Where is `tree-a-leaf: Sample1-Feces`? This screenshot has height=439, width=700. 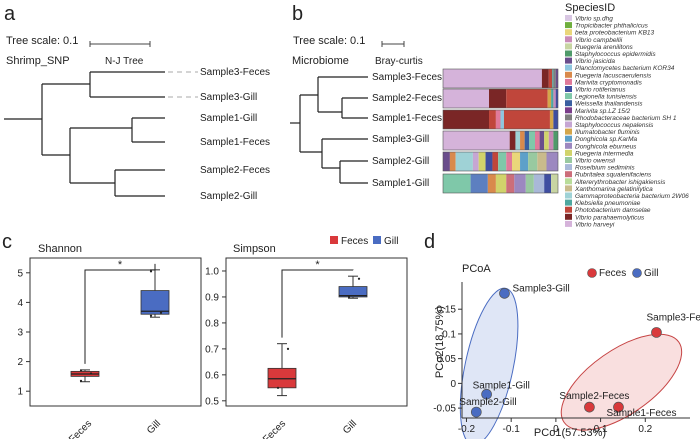 tree-a-leaf: Sample1-Feces is located at coordinates (235, 142).